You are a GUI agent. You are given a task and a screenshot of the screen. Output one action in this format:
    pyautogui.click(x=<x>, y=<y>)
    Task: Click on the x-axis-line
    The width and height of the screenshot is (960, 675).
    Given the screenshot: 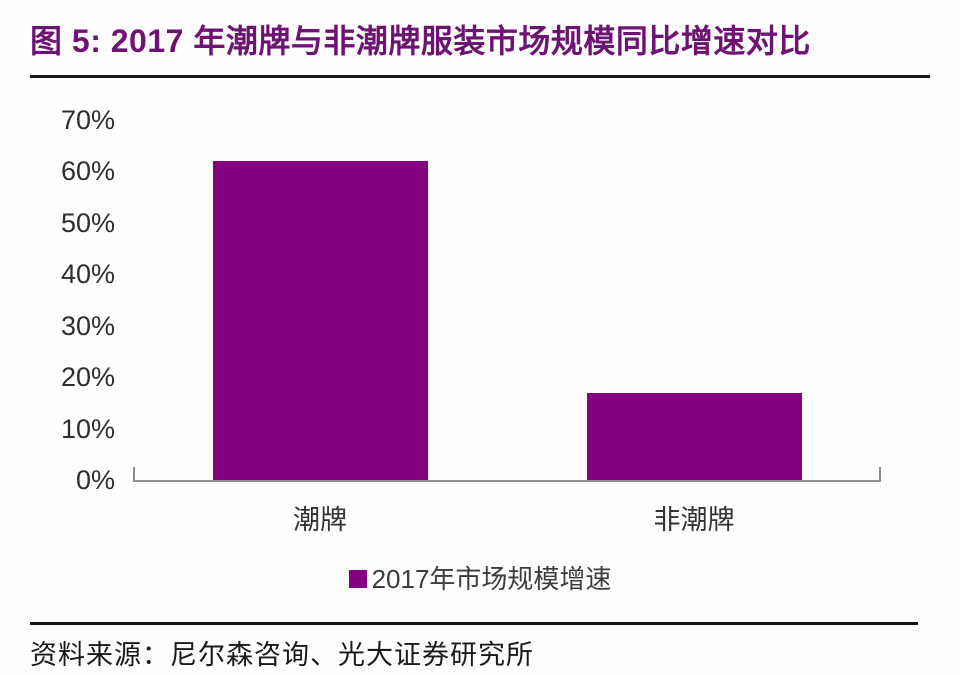 What is the action you would take?
    pyautogui.click(x=507, y=481)
    